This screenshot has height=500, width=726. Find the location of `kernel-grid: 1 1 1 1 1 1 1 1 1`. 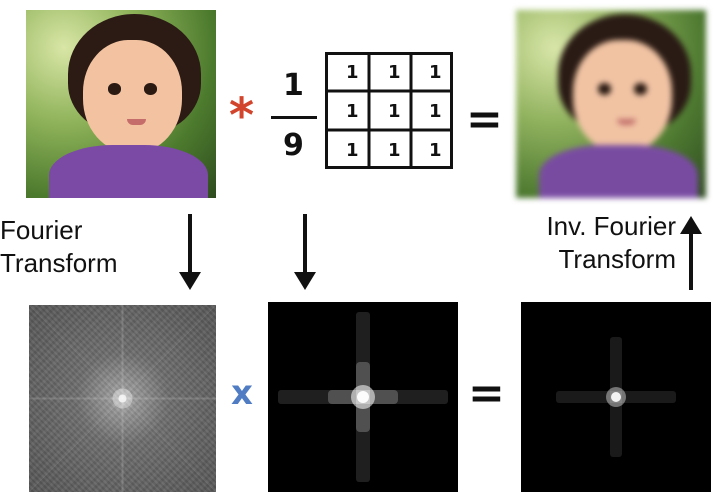

kernel-grid: 1 1 1 1 1 1 1 1 1 is located at coordinates (389, 110).